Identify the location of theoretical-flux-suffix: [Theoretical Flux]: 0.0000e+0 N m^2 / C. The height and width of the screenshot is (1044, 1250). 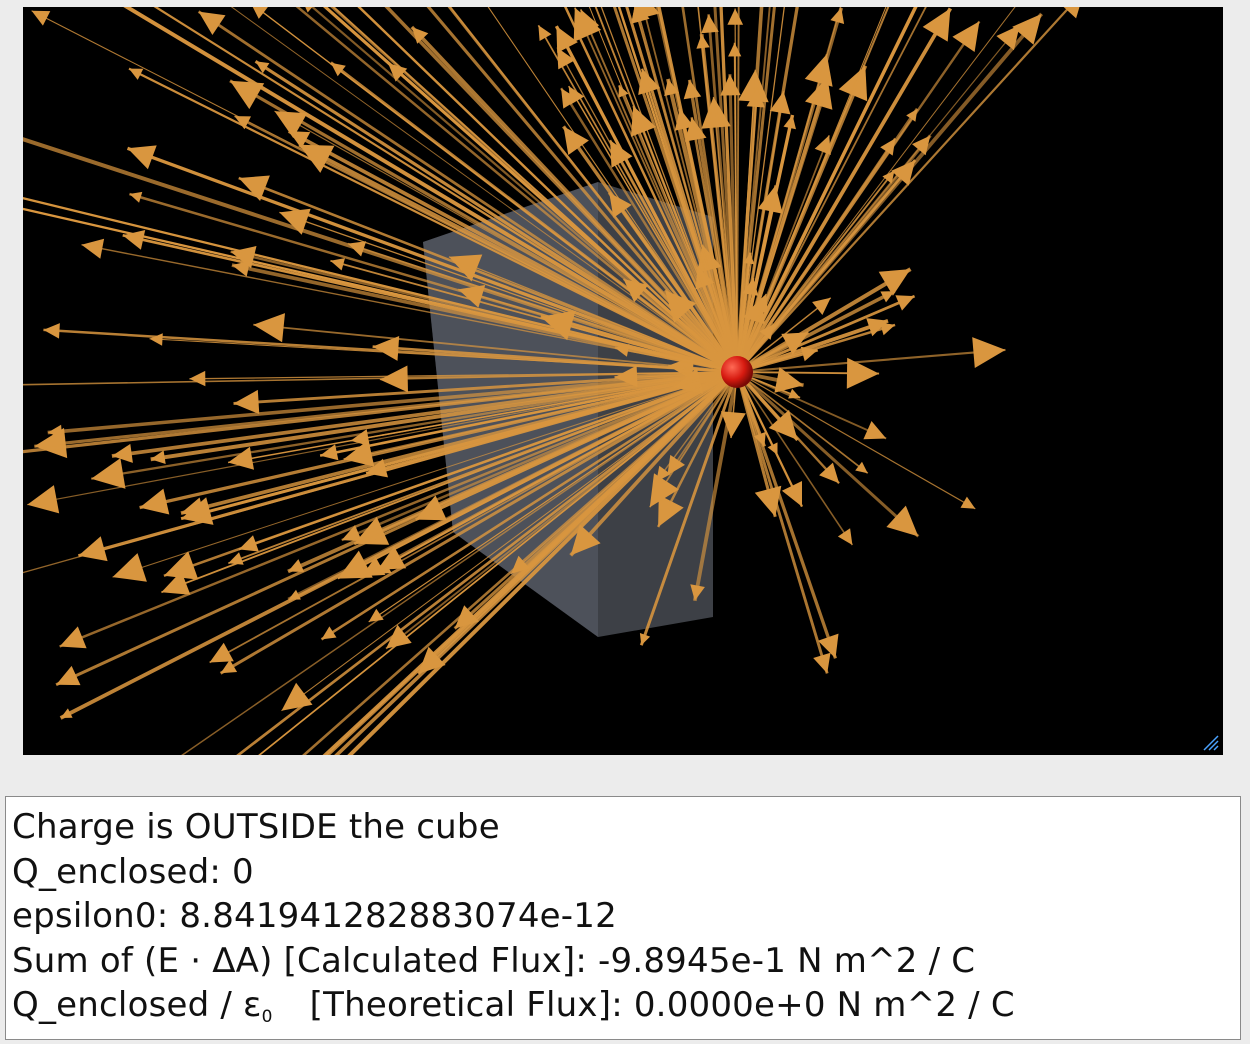
(662, 1005).